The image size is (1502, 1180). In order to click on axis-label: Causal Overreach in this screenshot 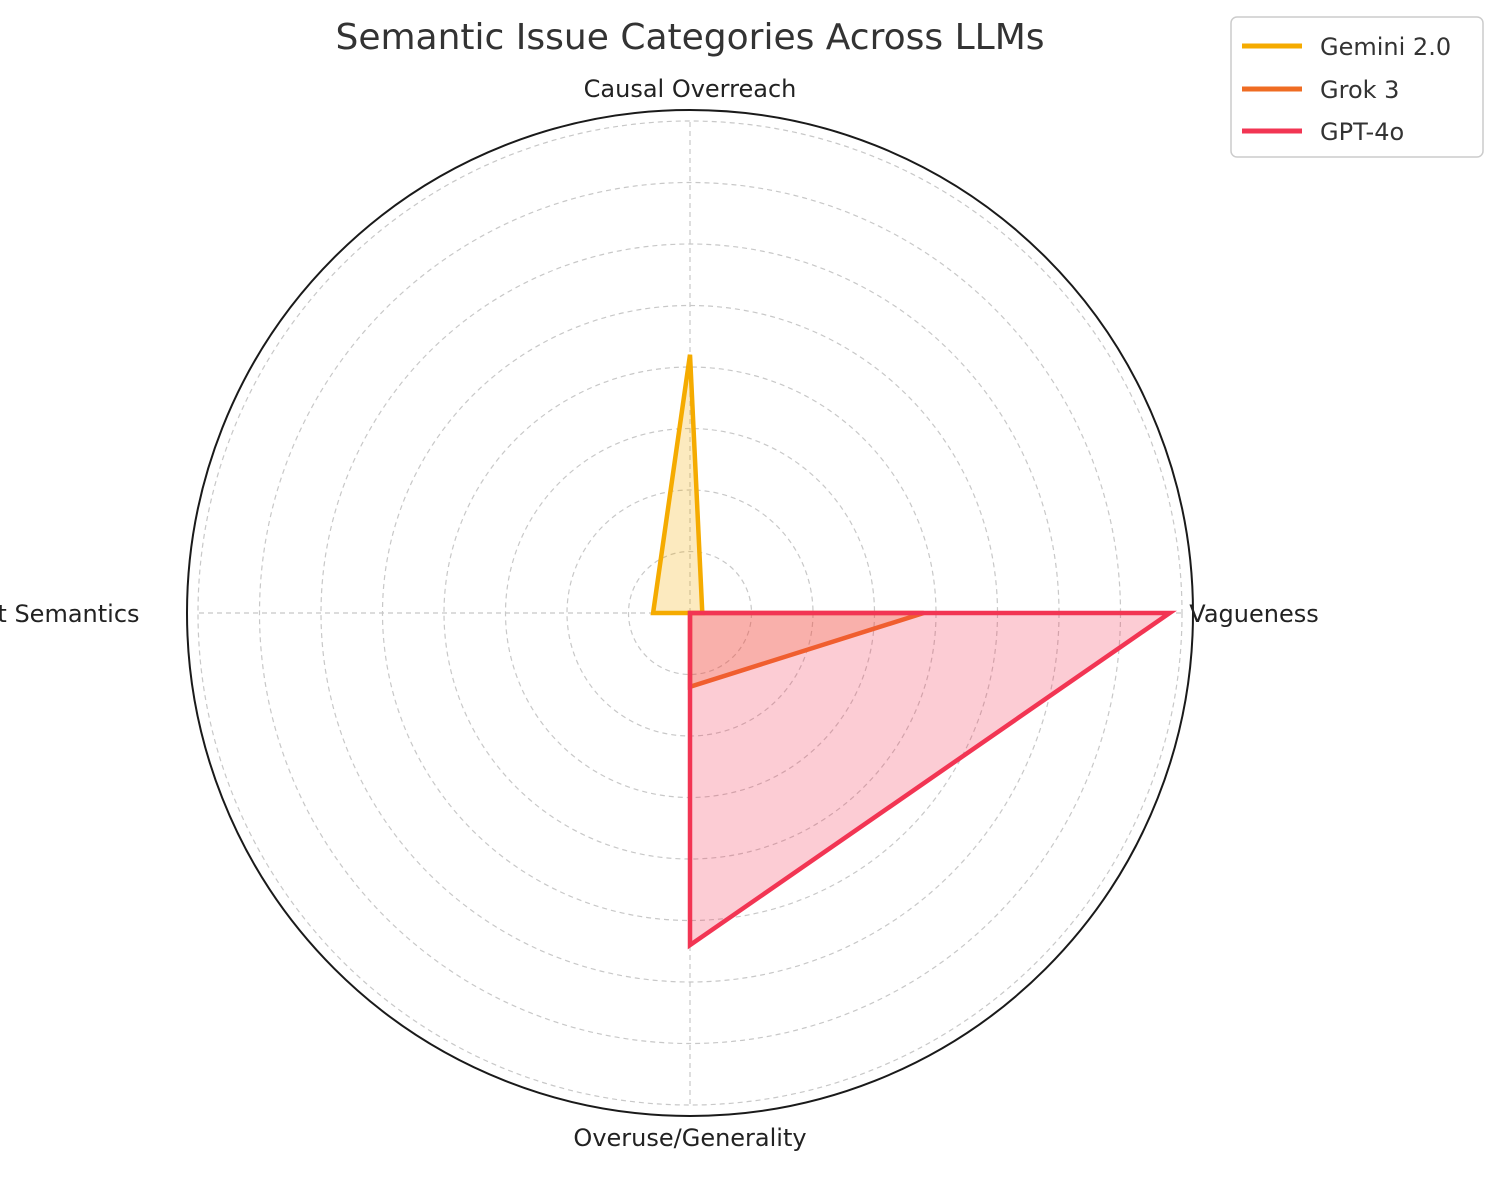, I will do `click(690, 89)`.